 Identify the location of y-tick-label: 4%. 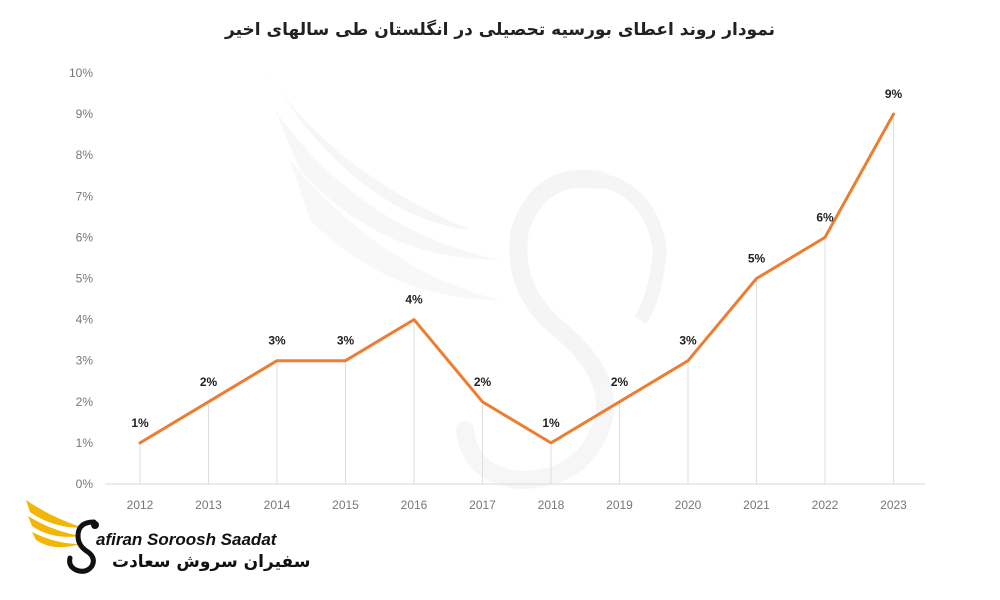
(85, 320).